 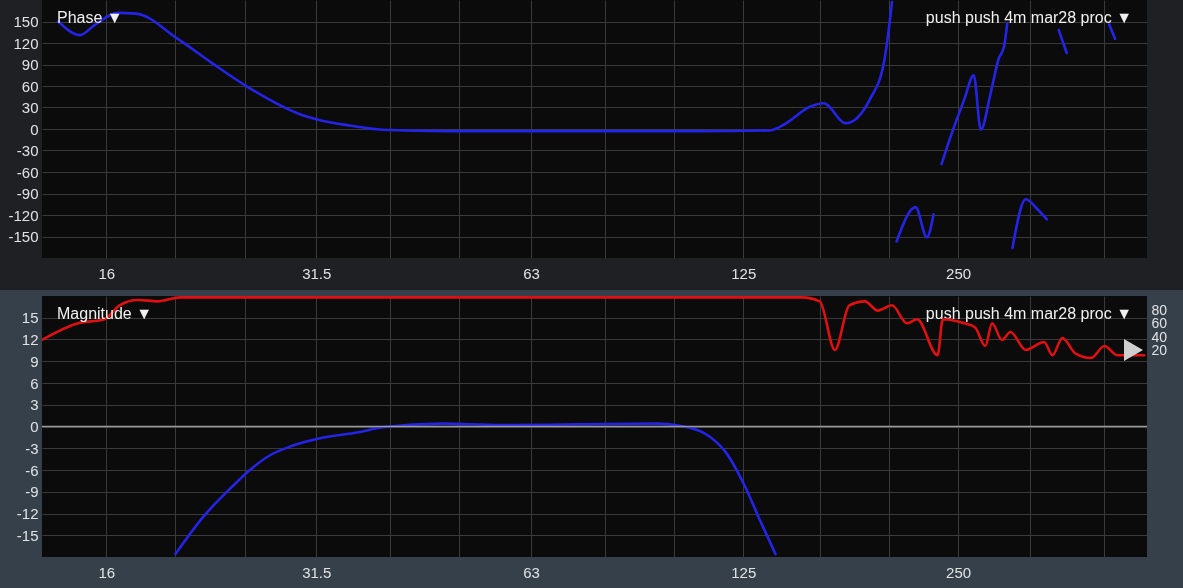 I want to click on y-tick-label: 15, so click(x=30, y=318).